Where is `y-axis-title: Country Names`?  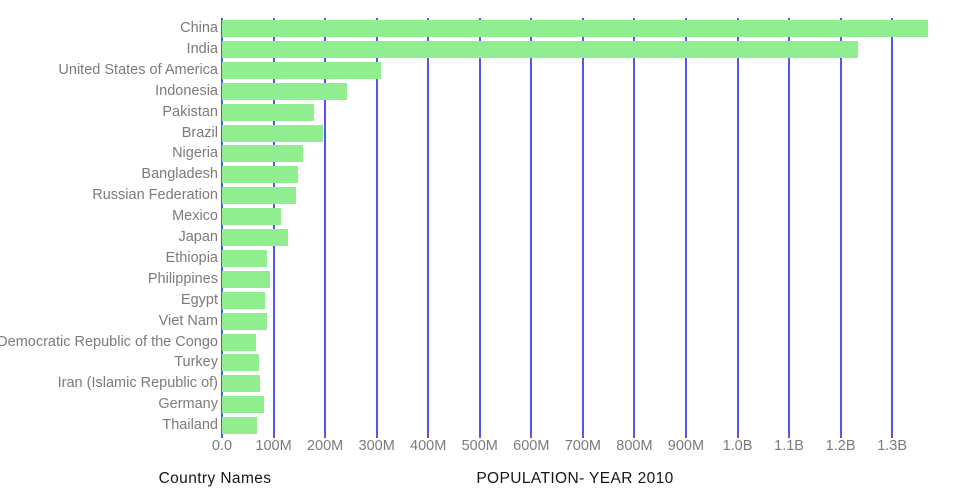
y-axis-title: Country Names is located at coordinates (215, 478).